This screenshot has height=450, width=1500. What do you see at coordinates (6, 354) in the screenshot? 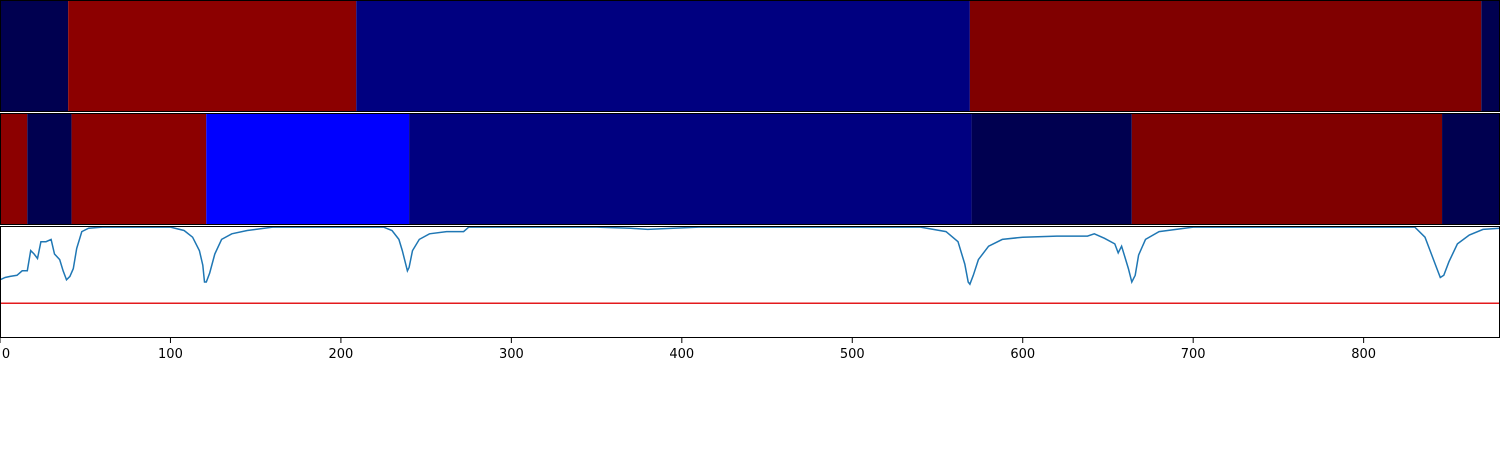
I see `x-tick-label-0: 0` at bounding box center [6, 354].